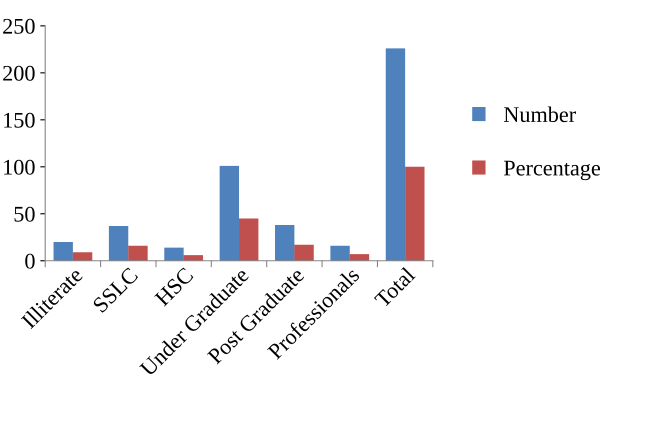  What do you see at coordinates (552, 170) in the screenshot?
I see `legend-label: Percentage` at bounding box center [552, 170].